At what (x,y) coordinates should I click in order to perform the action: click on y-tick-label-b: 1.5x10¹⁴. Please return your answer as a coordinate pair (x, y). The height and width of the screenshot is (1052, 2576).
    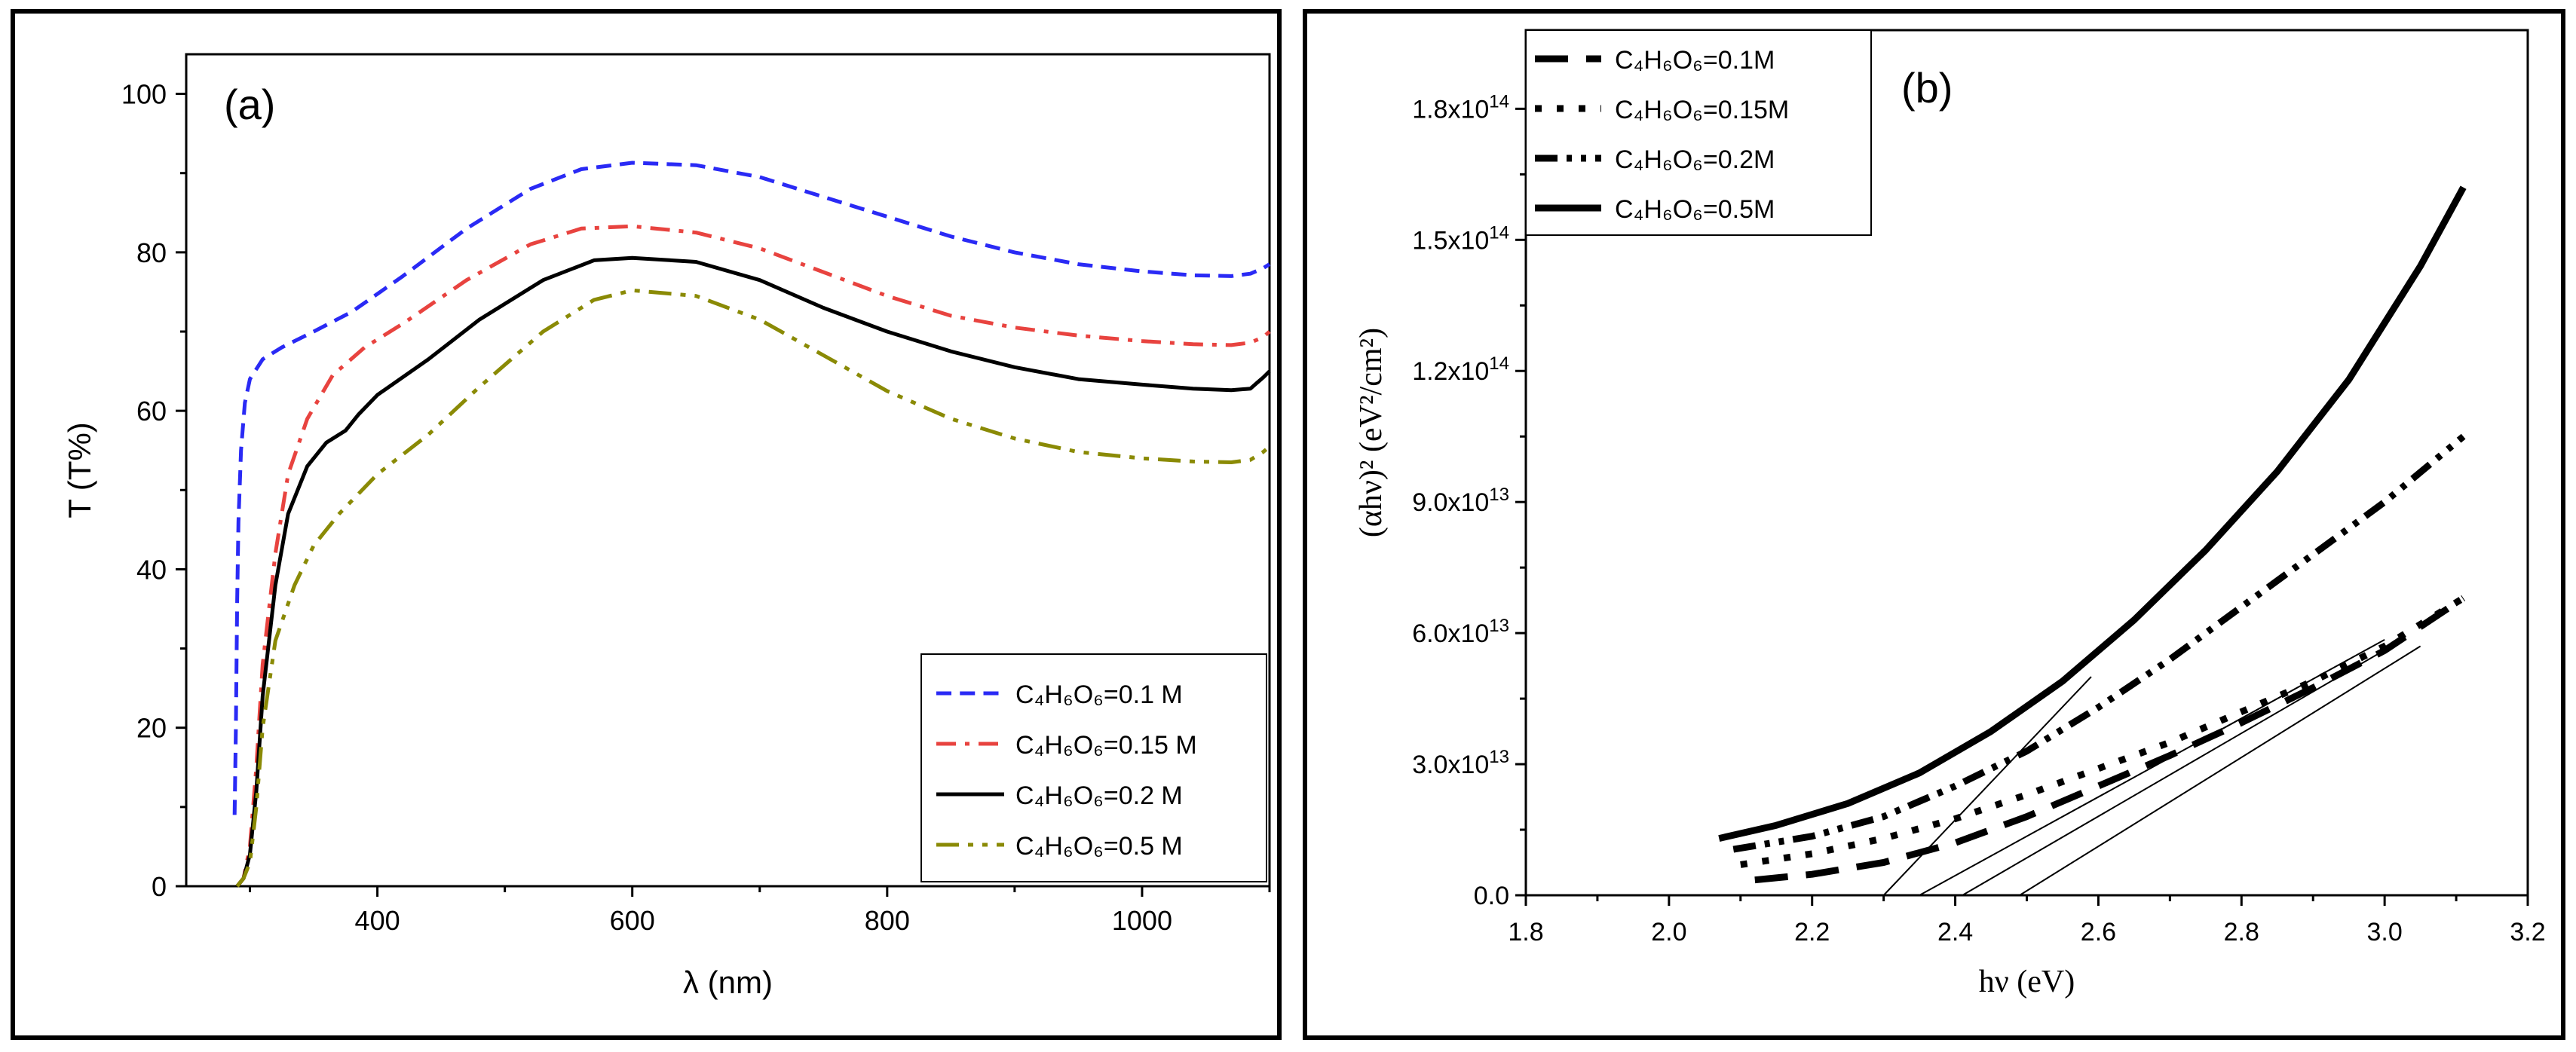
    Looking at the image, I should click on (1460, 238).